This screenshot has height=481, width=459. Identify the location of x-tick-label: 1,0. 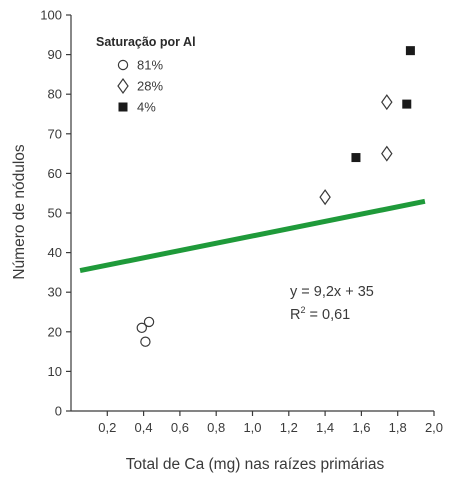
(252, 427).